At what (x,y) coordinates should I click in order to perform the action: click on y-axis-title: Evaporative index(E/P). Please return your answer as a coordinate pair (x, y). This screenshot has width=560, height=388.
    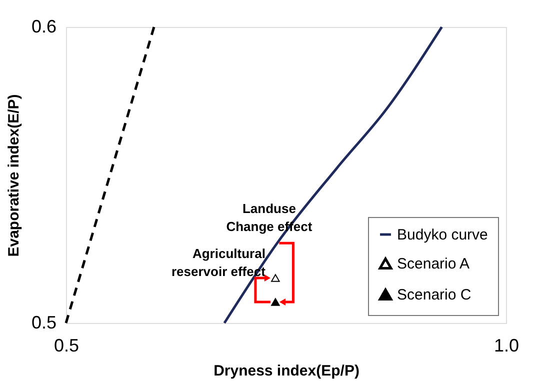
    Looking at the image, I should click on (13, 175).